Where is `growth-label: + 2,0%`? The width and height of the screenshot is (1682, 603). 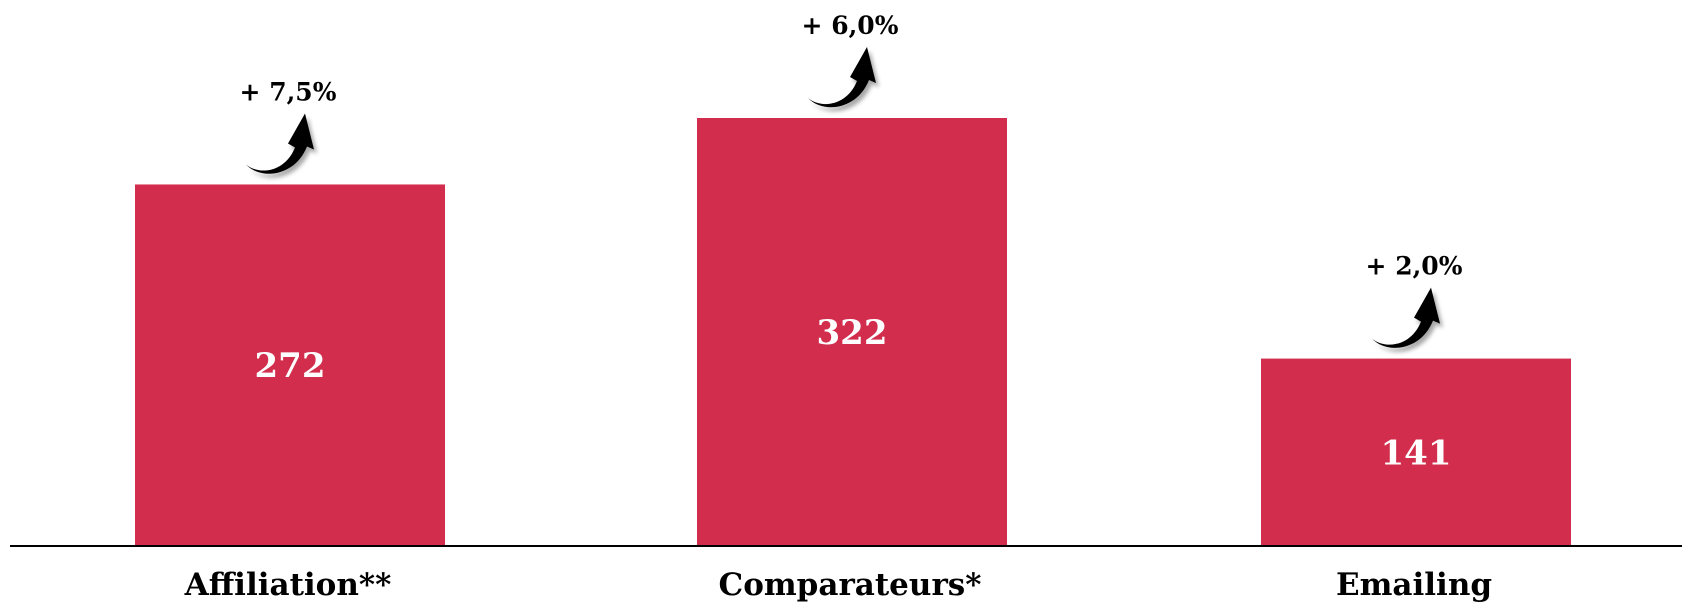 growth-label: + 2,0% is located at coordinates (1414, 266).